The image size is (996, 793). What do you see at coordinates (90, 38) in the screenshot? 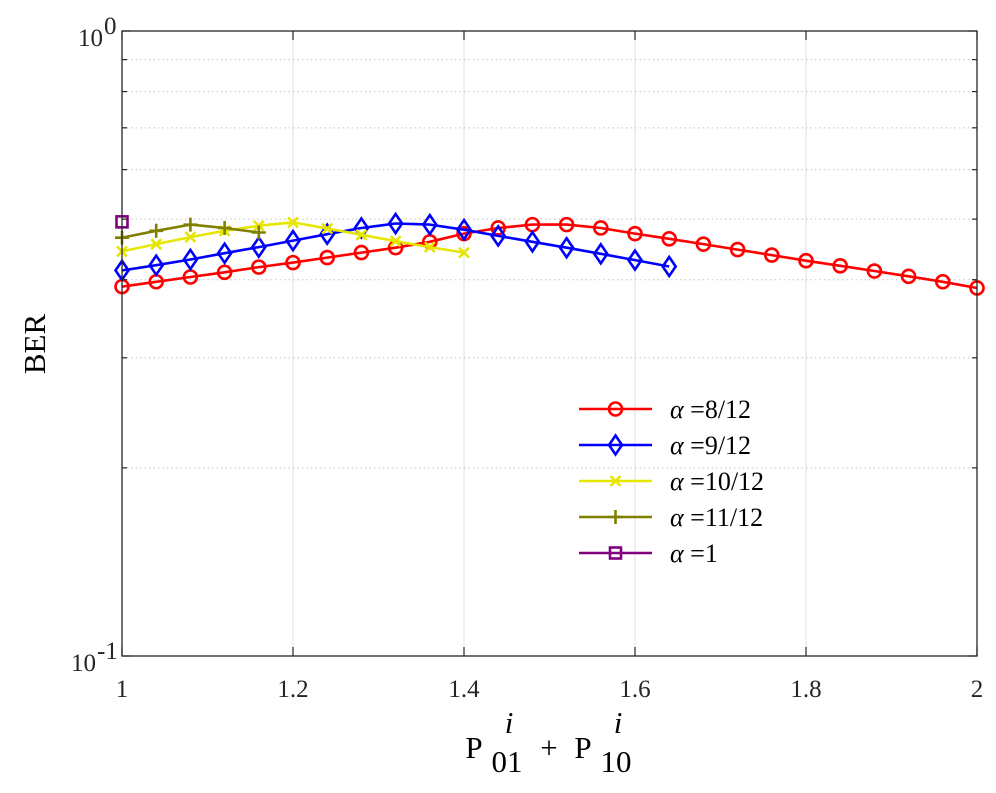
I see `y-tick-label-top-base: 10` at bounding box center [90, 38].